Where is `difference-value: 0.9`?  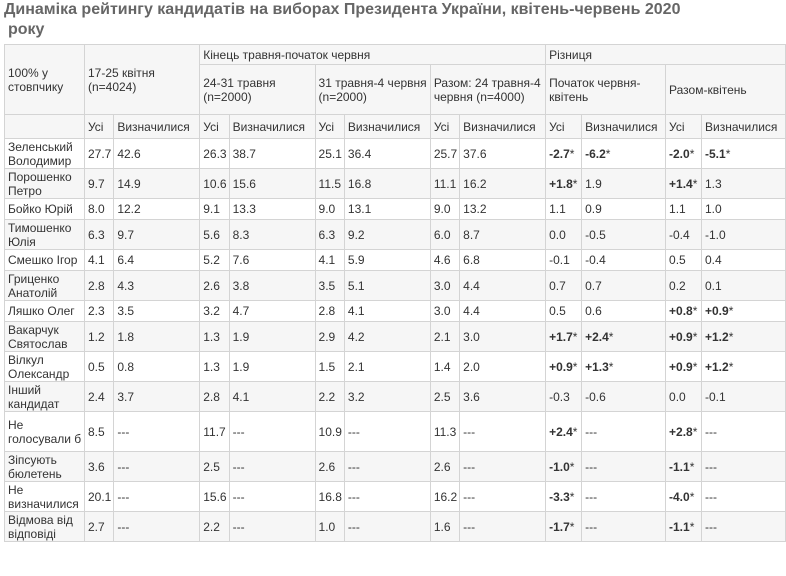
difference-value: 0.9 is located at coordinates (624, 209).